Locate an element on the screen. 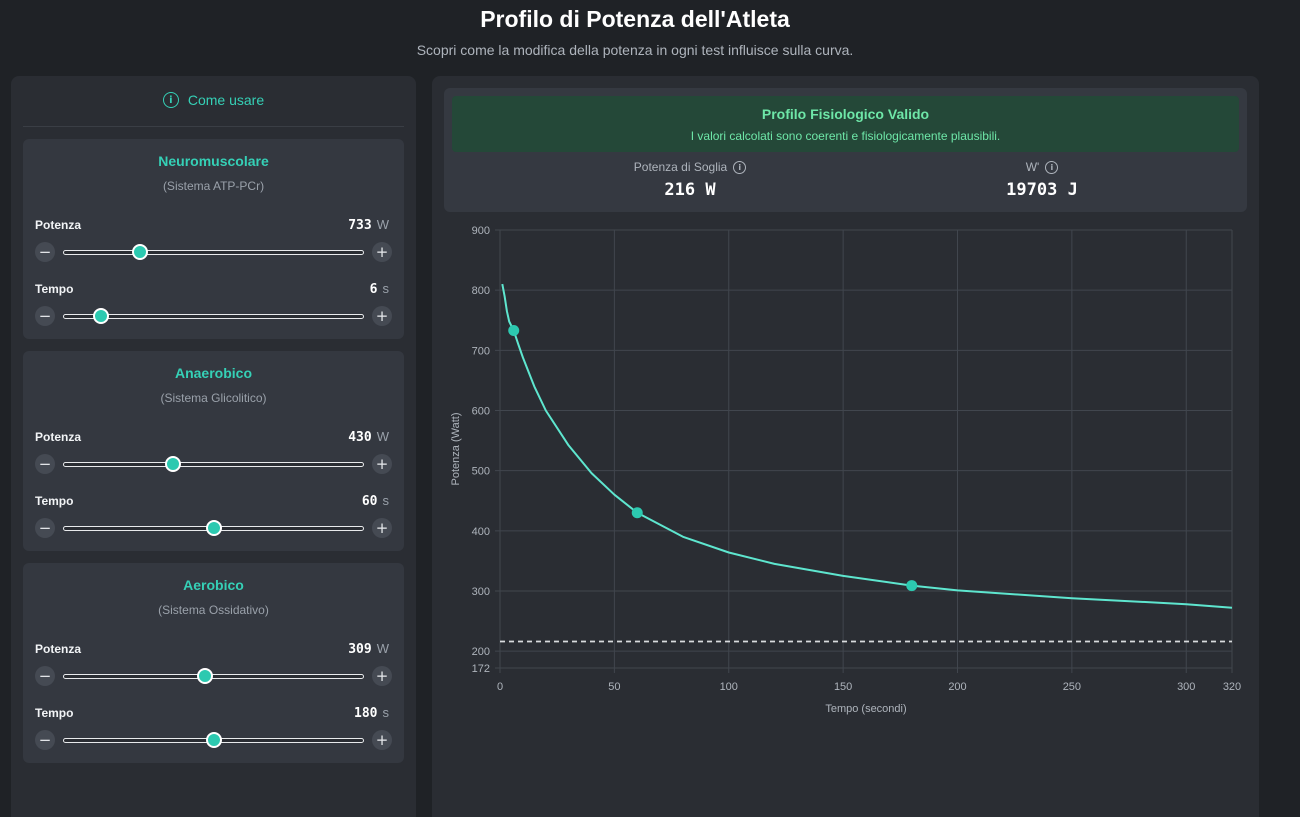  y-tick-label: 500 is located at coordinates (481, 472).